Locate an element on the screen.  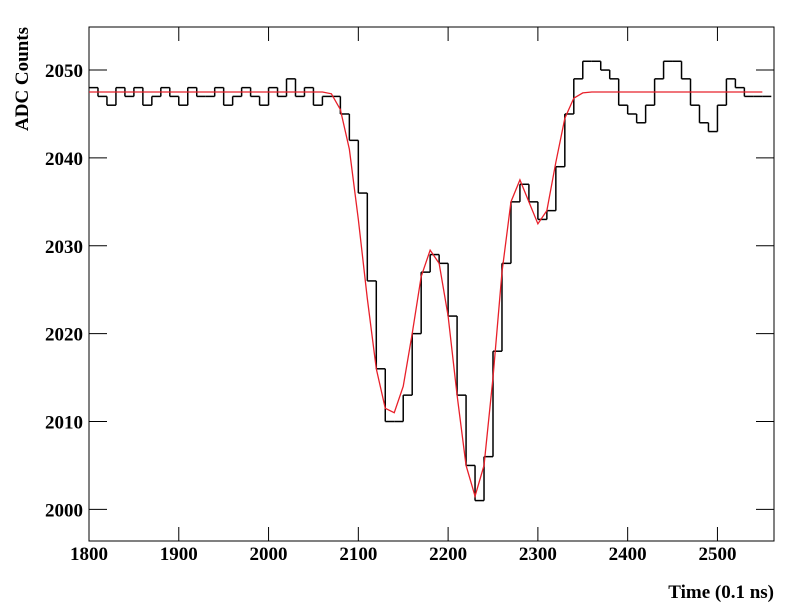
x-tick-label: 2500 is located at coordinates (717, 554).